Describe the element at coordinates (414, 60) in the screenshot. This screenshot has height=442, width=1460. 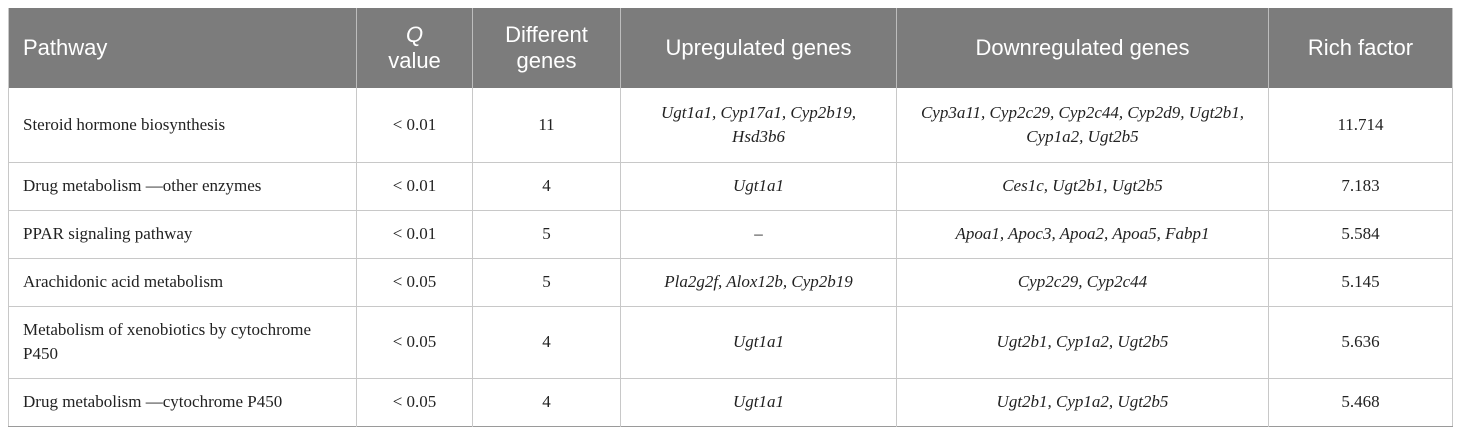
I see `header-q-word: value` at that location.